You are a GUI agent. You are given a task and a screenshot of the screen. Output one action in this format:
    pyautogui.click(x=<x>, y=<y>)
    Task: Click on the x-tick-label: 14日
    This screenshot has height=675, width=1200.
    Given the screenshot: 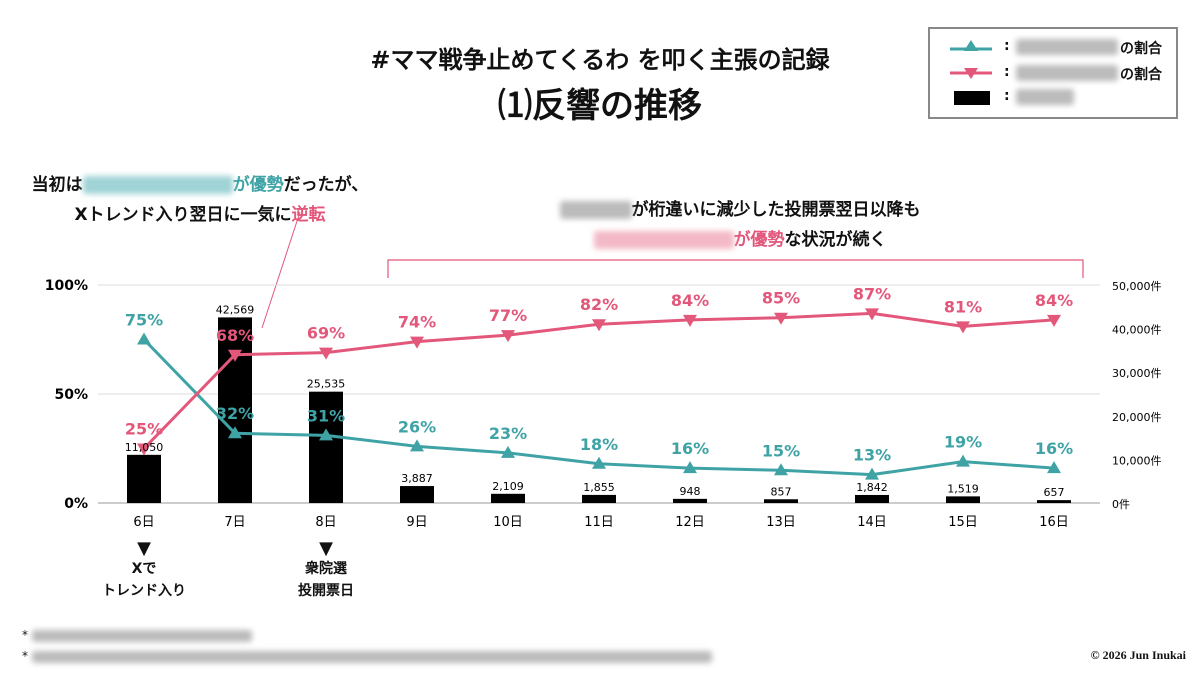 What is the action you would take?
    pyautogui.click(x=872, y=522)
    